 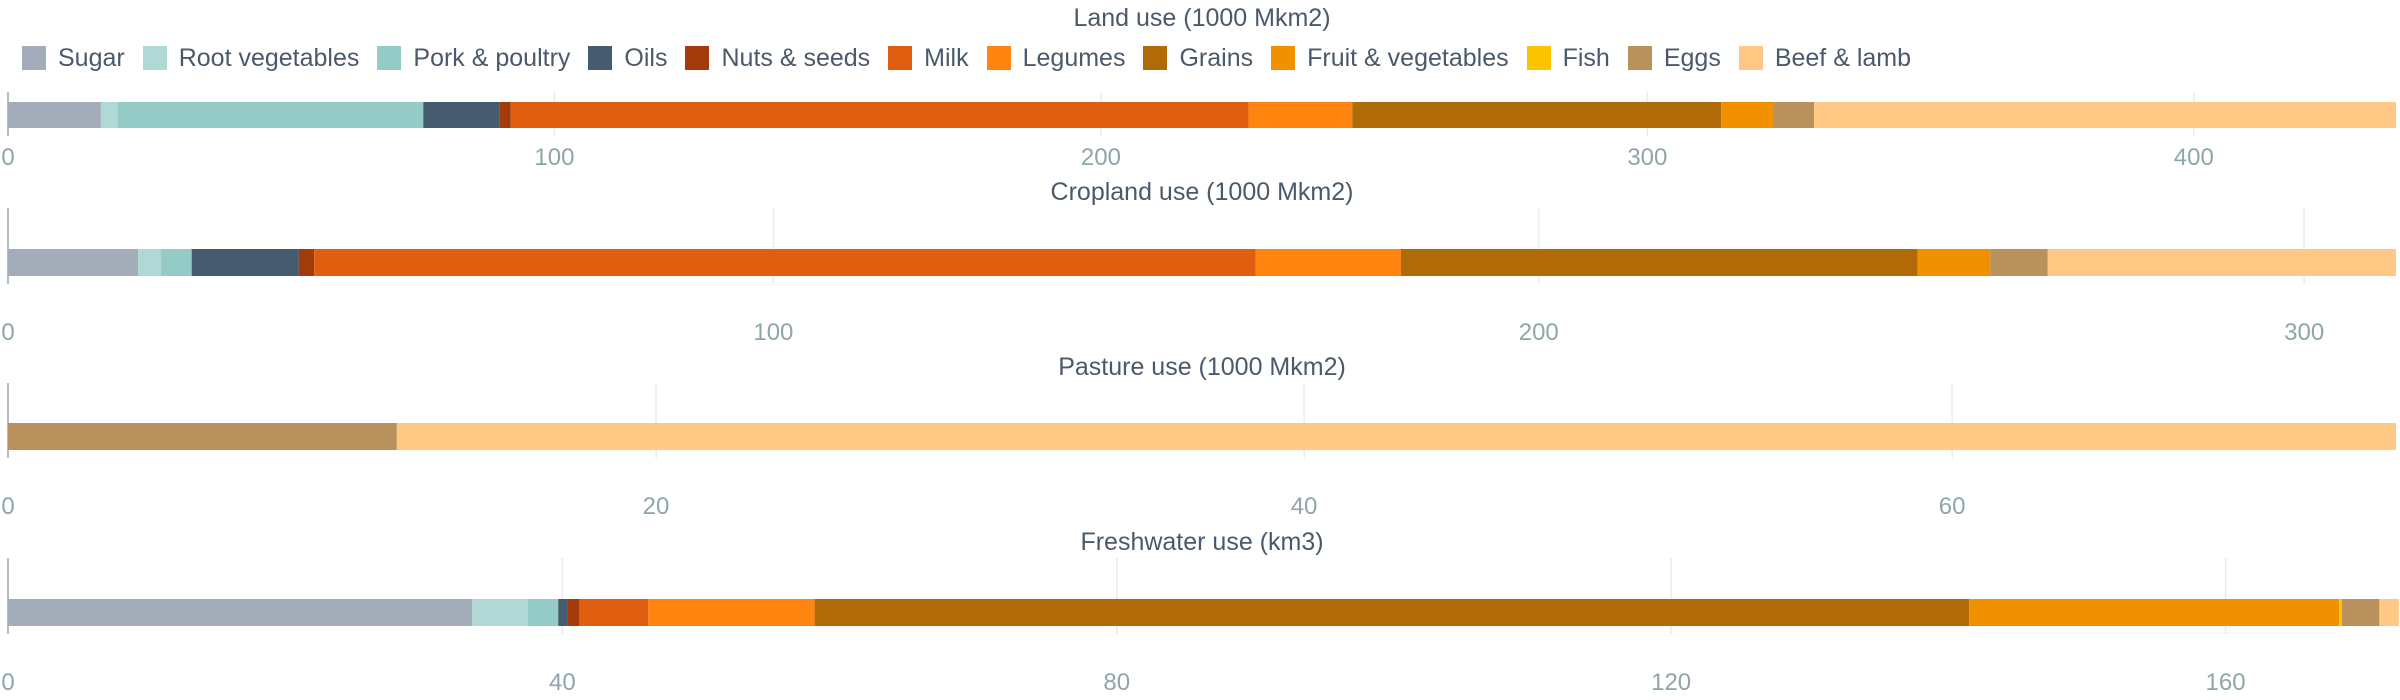 What do you see at coordinates (1671, 682) in the screenshot?
I see `tick-label: 120` at bounding box center [1671, 682].